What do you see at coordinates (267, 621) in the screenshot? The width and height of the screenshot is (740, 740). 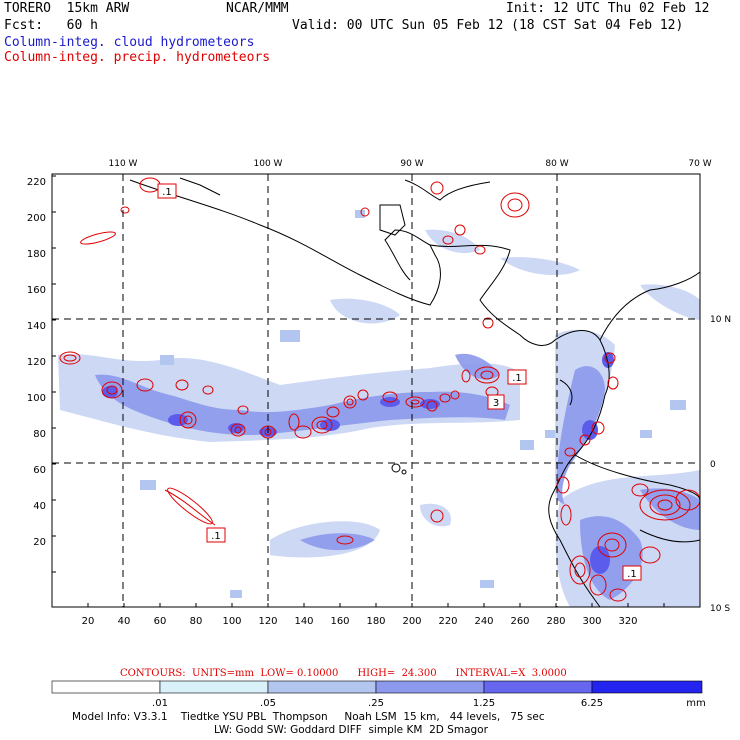 I see `x-tick: 120` at bounding box center [267, 621].